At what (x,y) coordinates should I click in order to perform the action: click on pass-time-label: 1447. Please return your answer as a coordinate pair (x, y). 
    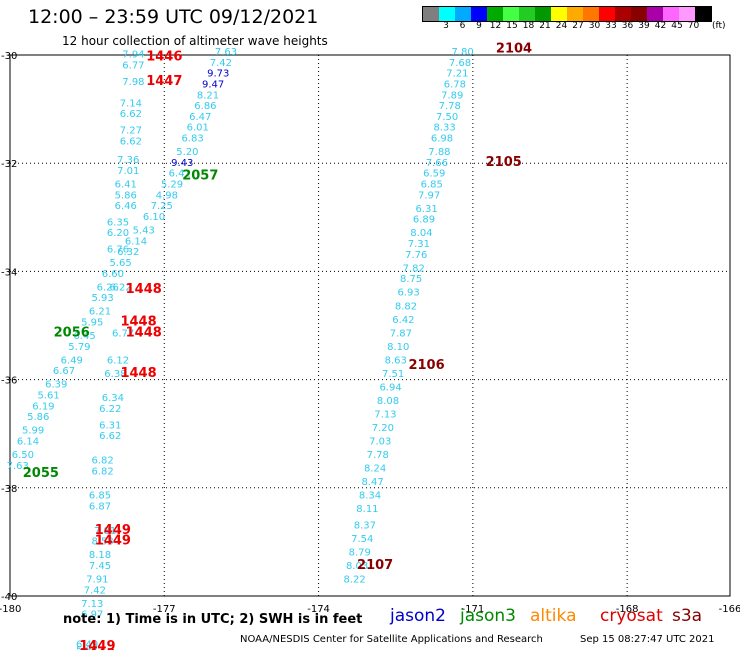
    Looking at the image, I should click on (164, 81).